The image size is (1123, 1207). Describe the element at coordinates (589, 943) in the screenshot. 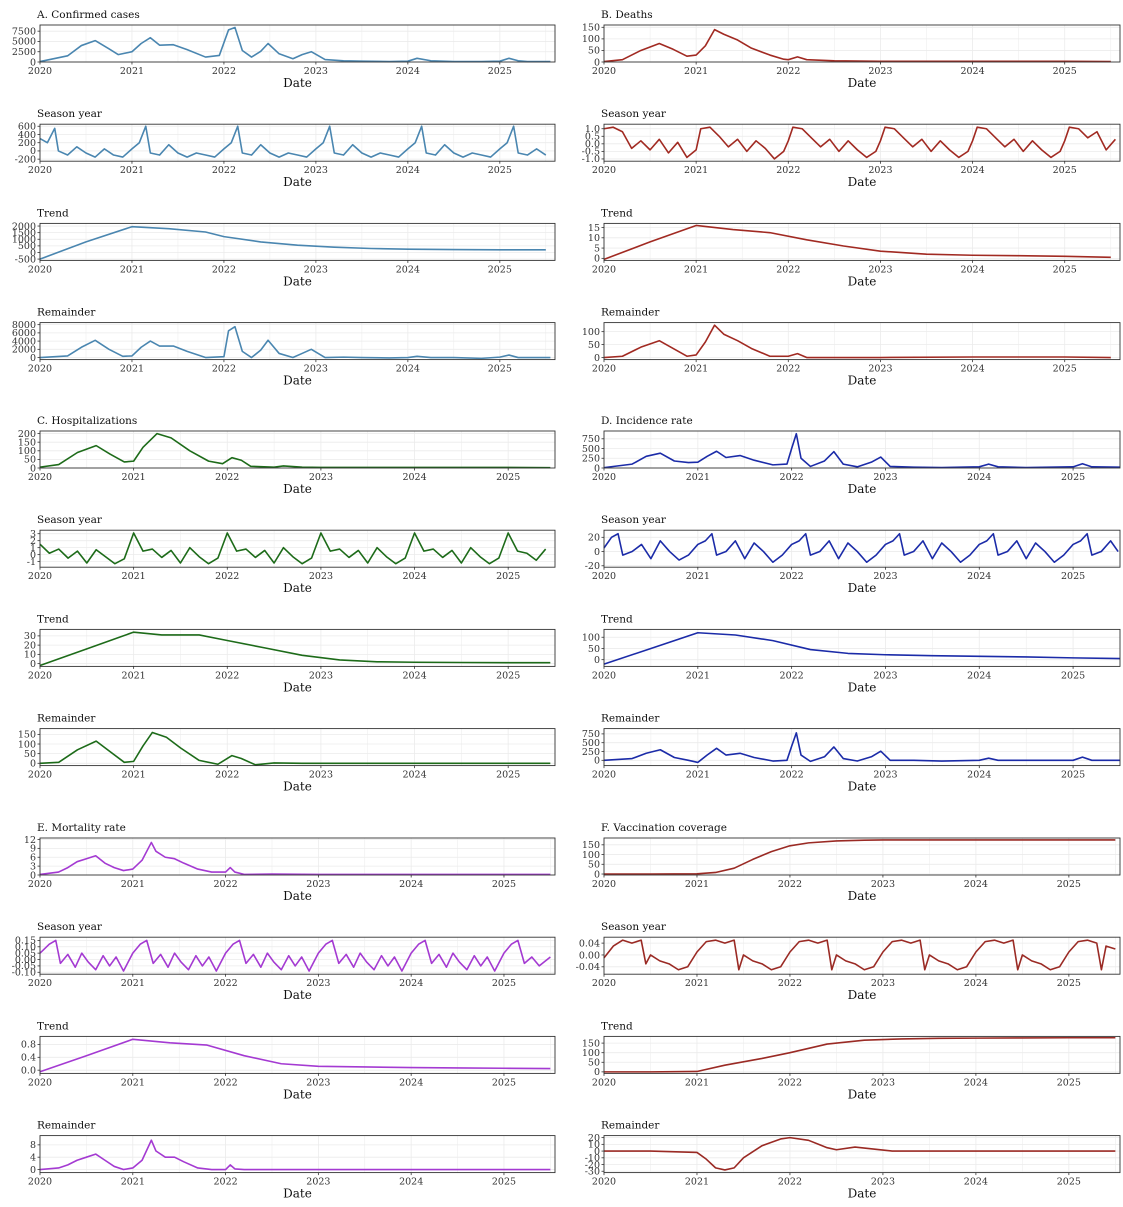

I see `y-tick-label: 0.04` at that location.